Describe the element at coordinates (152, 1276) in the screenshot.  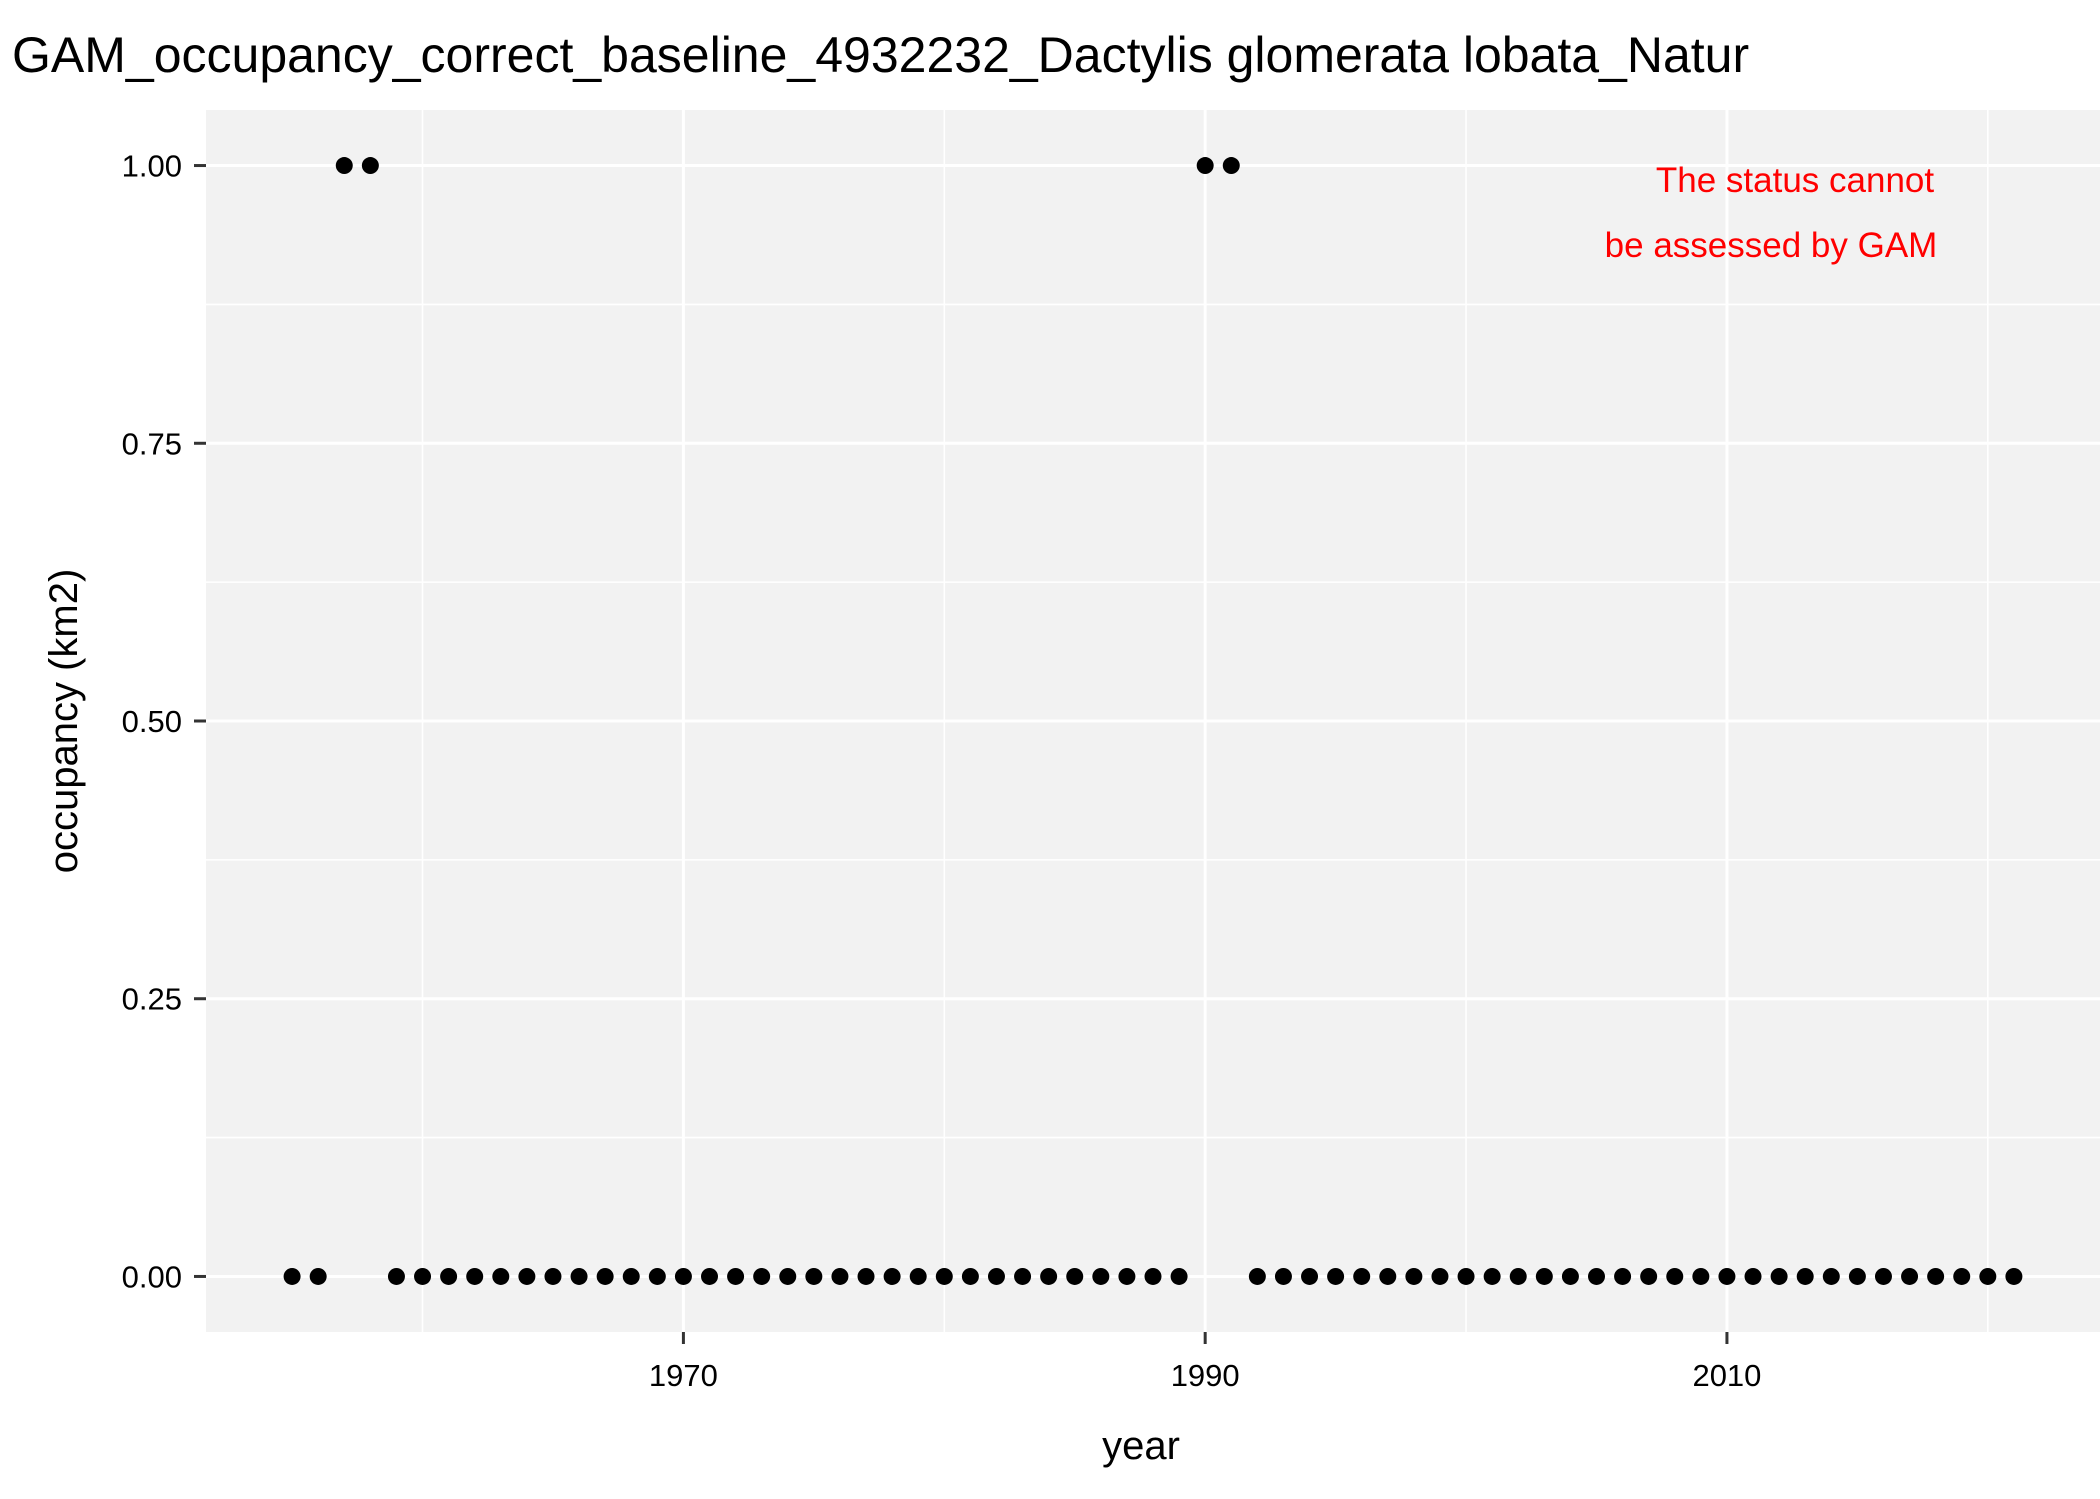
I see `y-tick-label: 0.00` at that location.